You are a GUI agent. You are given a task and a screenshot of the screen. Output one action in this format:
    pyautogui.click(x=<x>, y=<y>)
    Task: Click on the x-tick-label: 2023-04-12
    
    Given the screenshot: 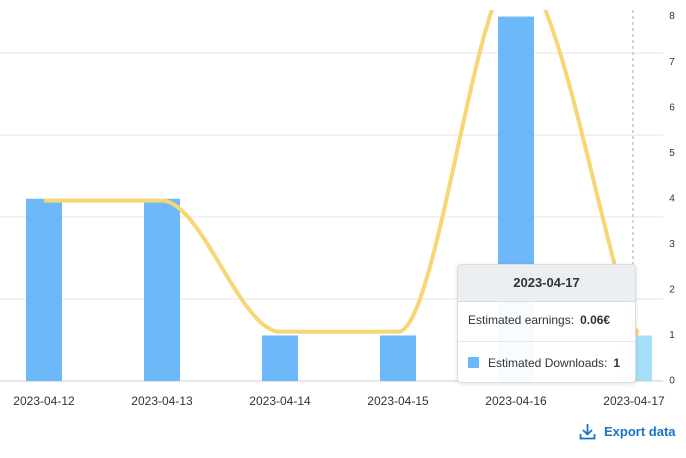 What is the action you would take?
    pyautogui.click(x=44, y=401)
    